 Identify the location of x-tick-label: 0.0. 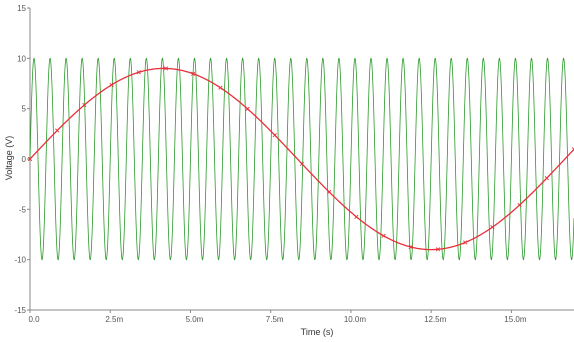
(34, 319).